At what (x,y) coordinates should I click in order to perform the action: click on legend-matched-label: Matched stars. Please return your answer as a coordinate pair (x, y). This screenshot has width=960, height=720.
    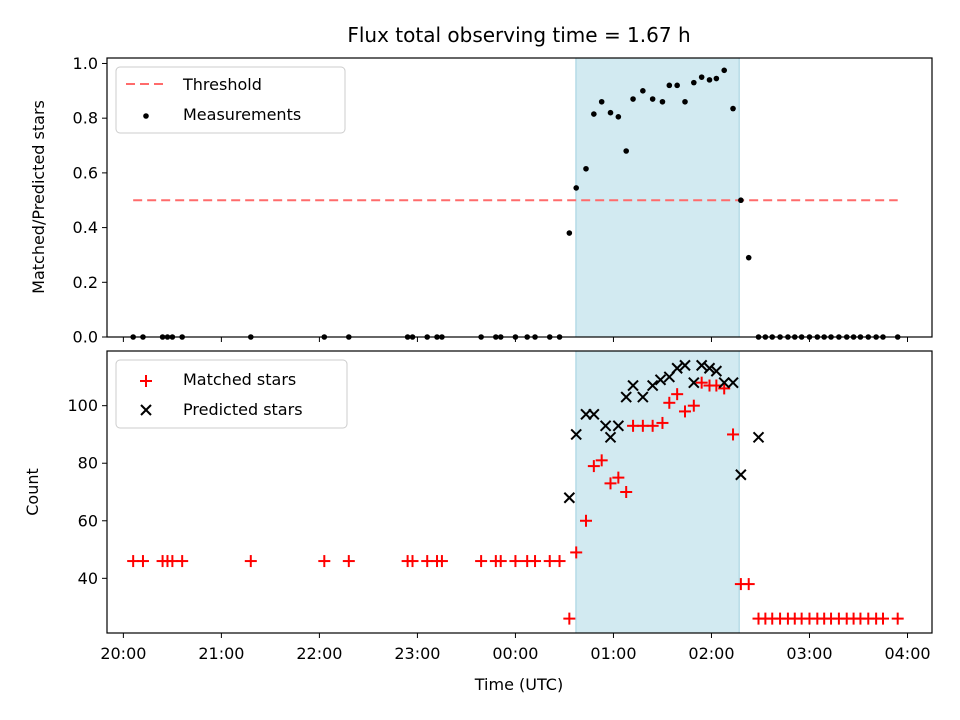
    Looking at the image, I should click on (239, 379).